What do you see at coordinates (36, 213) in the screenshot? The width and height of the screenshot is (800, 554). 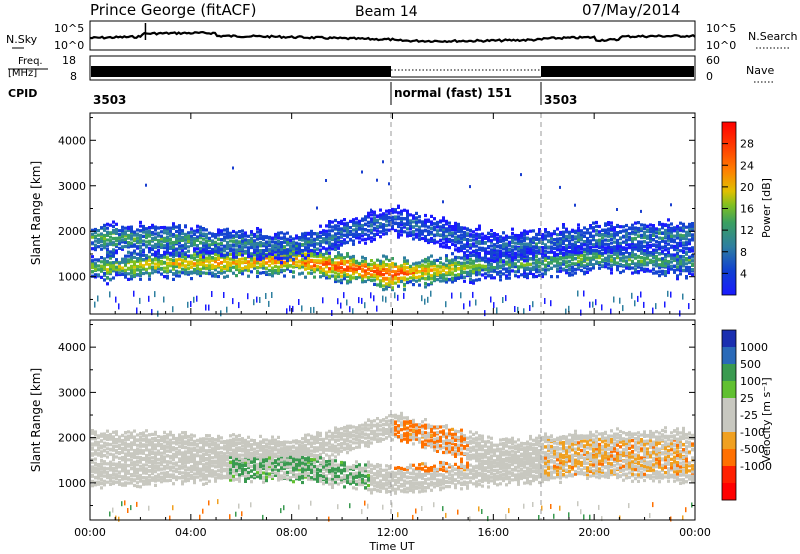 I see `power-ylabel: Slant Range [km]` at bounding box center [36, 213].